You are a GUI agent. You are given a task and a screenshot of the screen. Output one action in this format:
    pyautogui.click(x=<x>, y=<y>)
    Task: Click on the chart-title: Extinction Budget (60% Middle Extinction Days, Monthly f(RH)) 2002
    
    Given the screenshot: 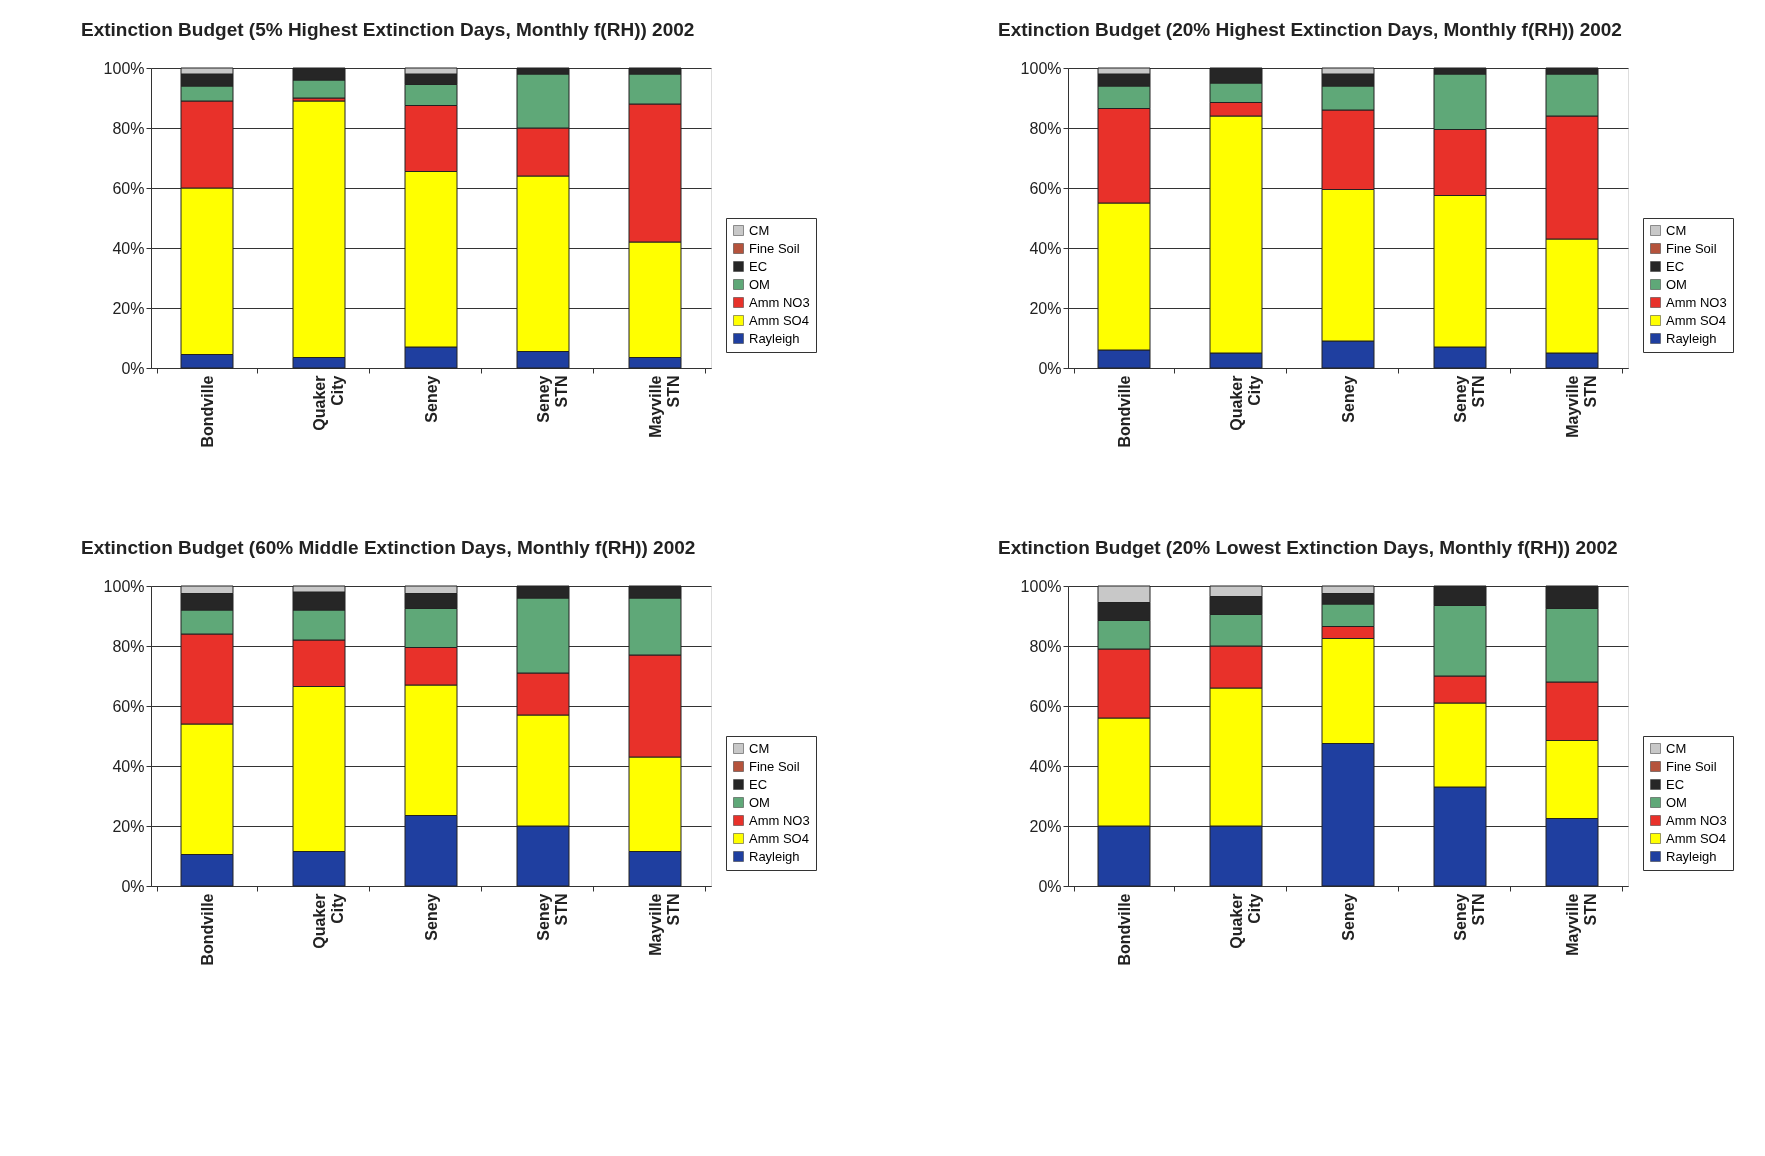 What is the action you would take?
    pyautogui.click(x=388, y=547)
    